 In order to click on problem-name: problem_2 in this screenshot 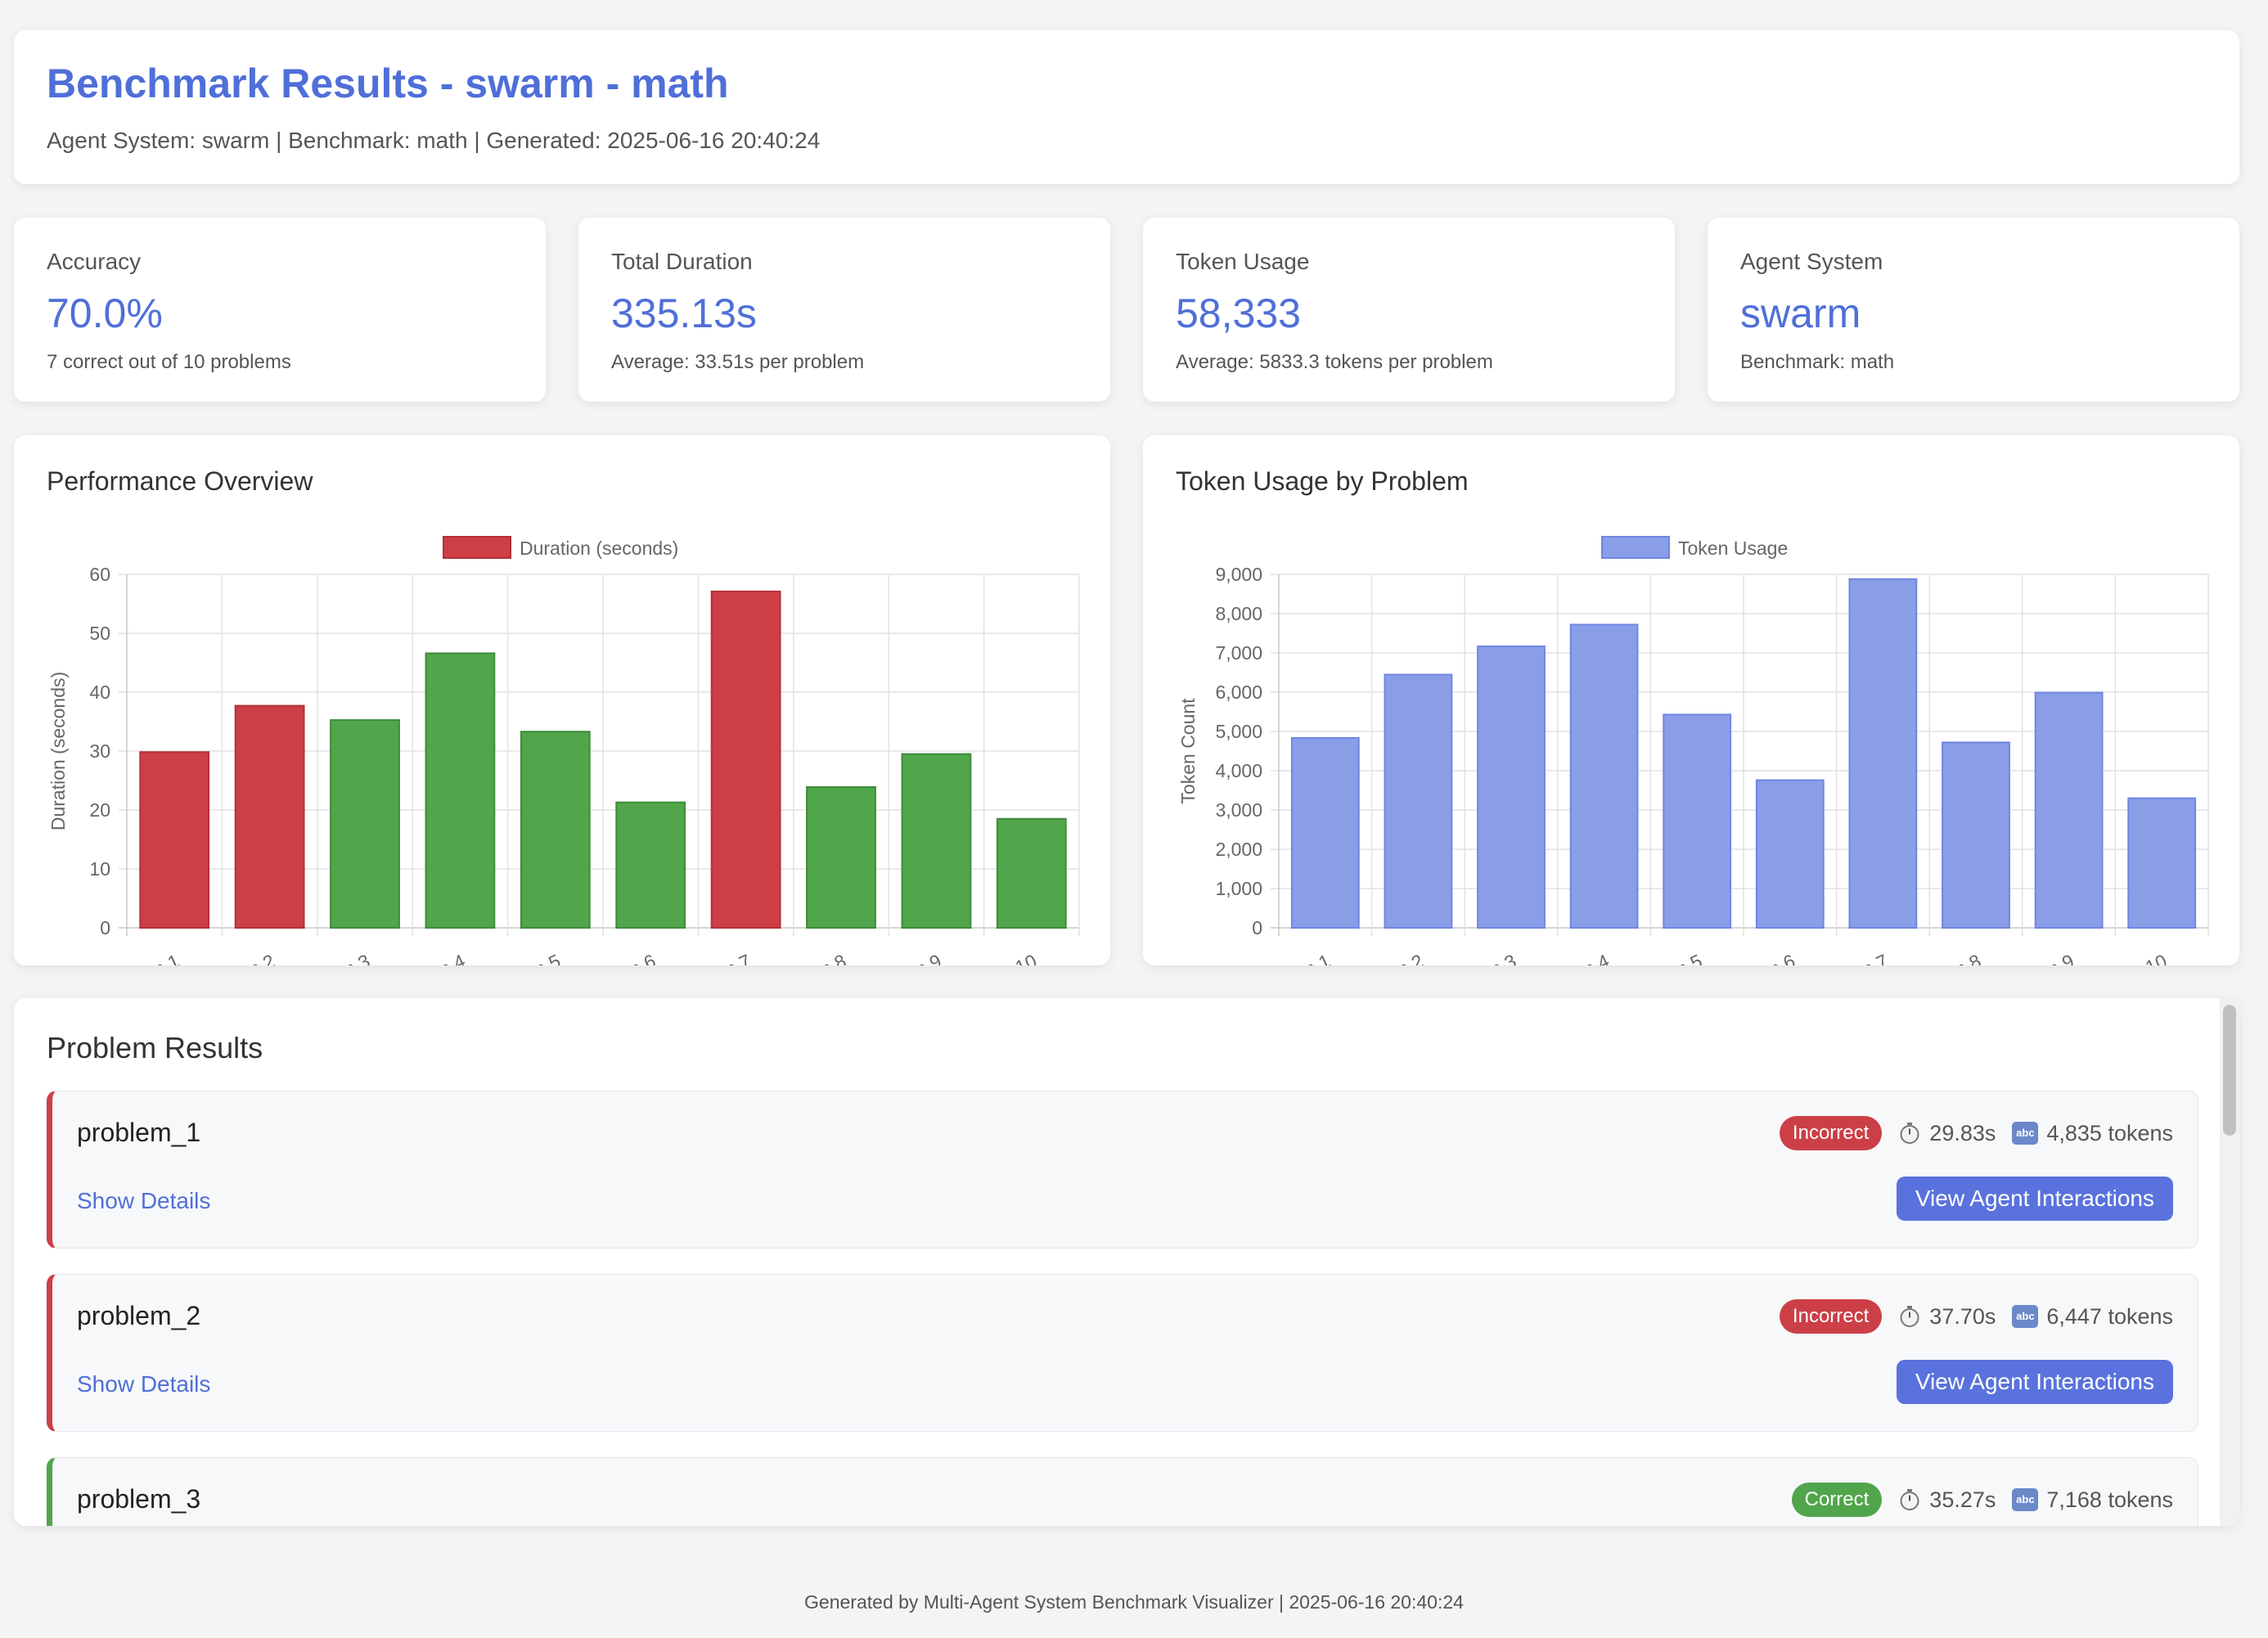, I will do `click(139, 1316)`.